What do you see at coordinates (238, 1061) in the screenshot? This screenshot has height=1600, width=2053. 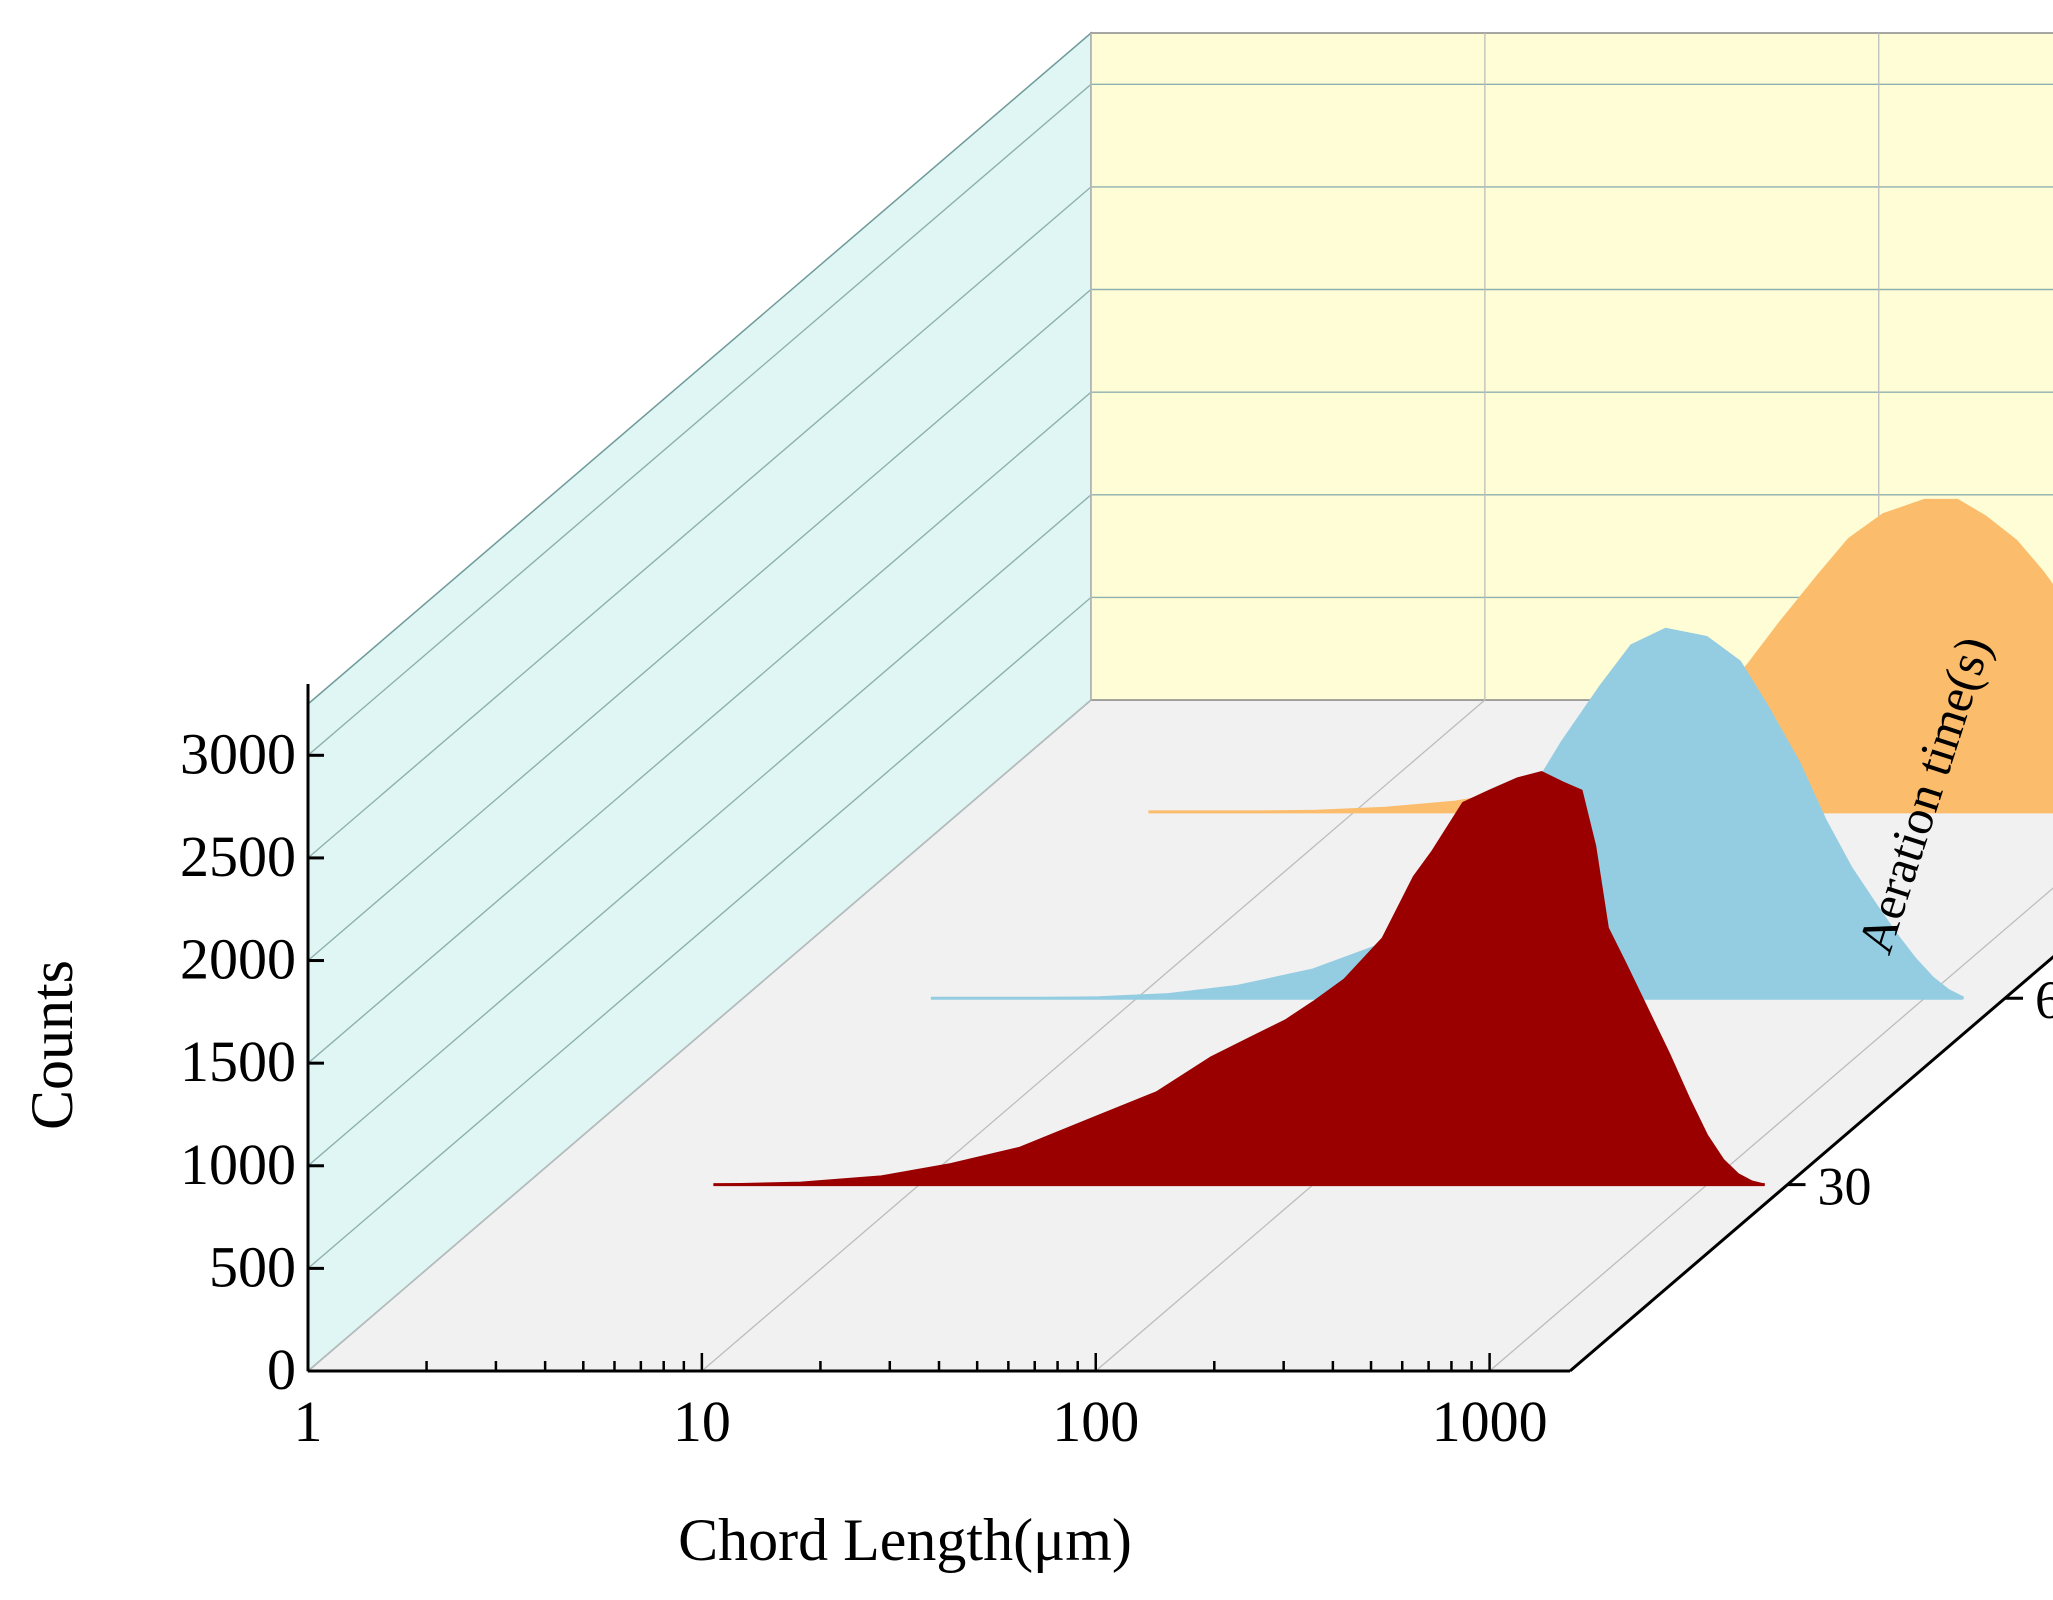 I see `y-tick-label: 1500` at bounding box center [238, 1061].